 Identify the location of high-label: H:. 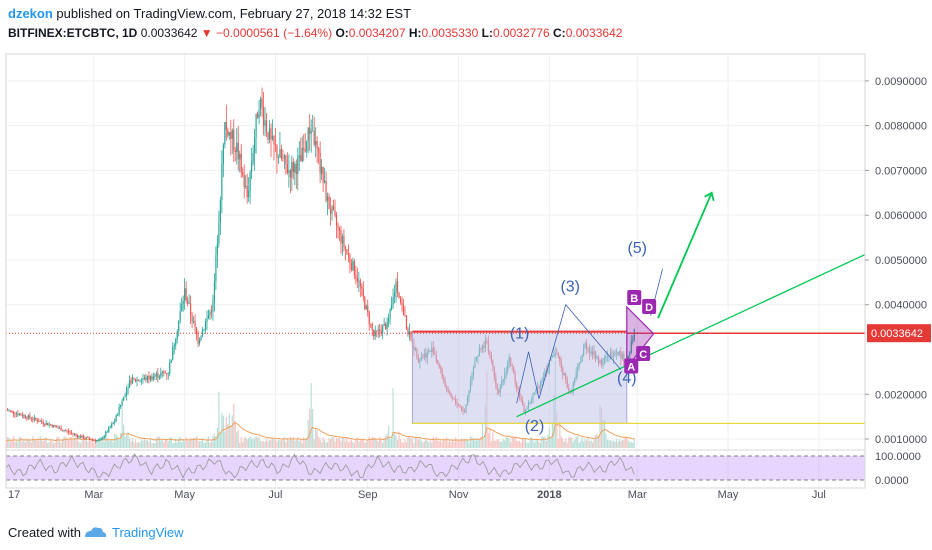
(415, 33).